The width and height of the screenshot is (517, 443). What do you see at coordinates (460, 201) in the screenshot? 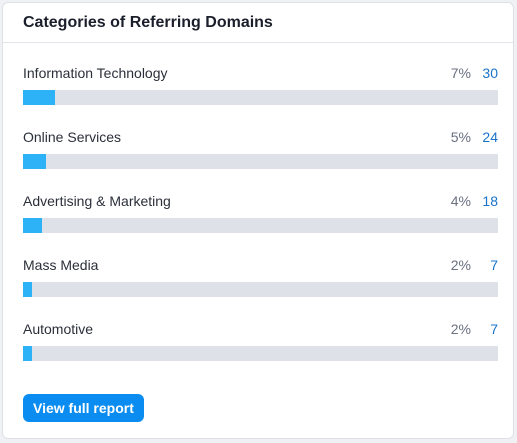
I see `category-percent: 4%` at bounding box center [460, 201].